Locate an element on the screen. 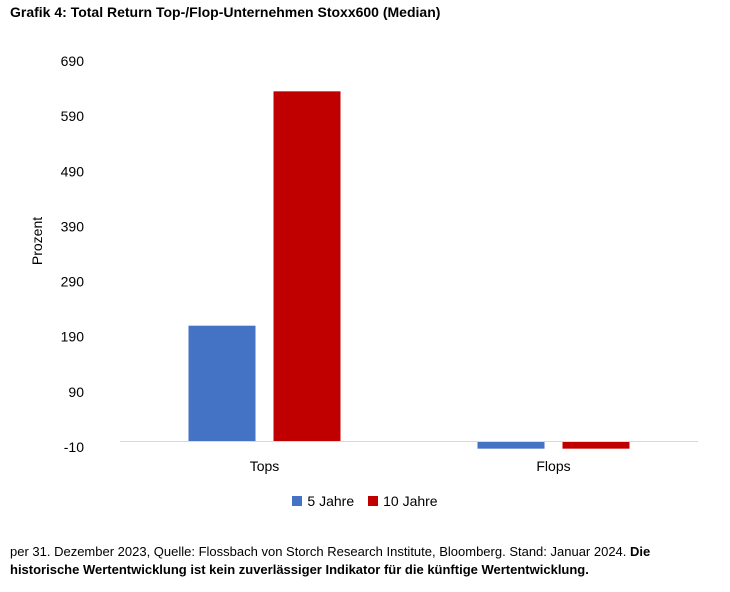  y-axis-label: Prozent is located at coordinates (37, 241).